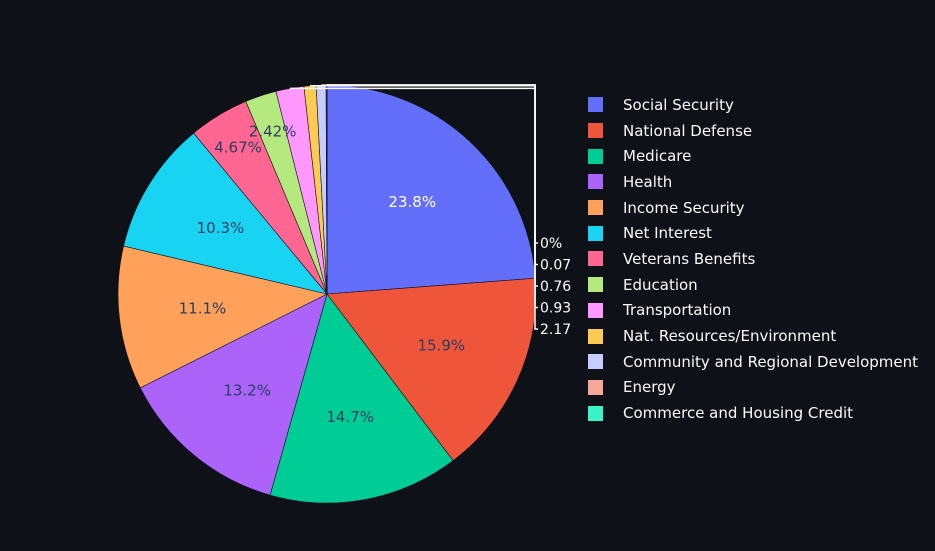  I want to click on slice-label-health: 13.2%, so click(247, 391).